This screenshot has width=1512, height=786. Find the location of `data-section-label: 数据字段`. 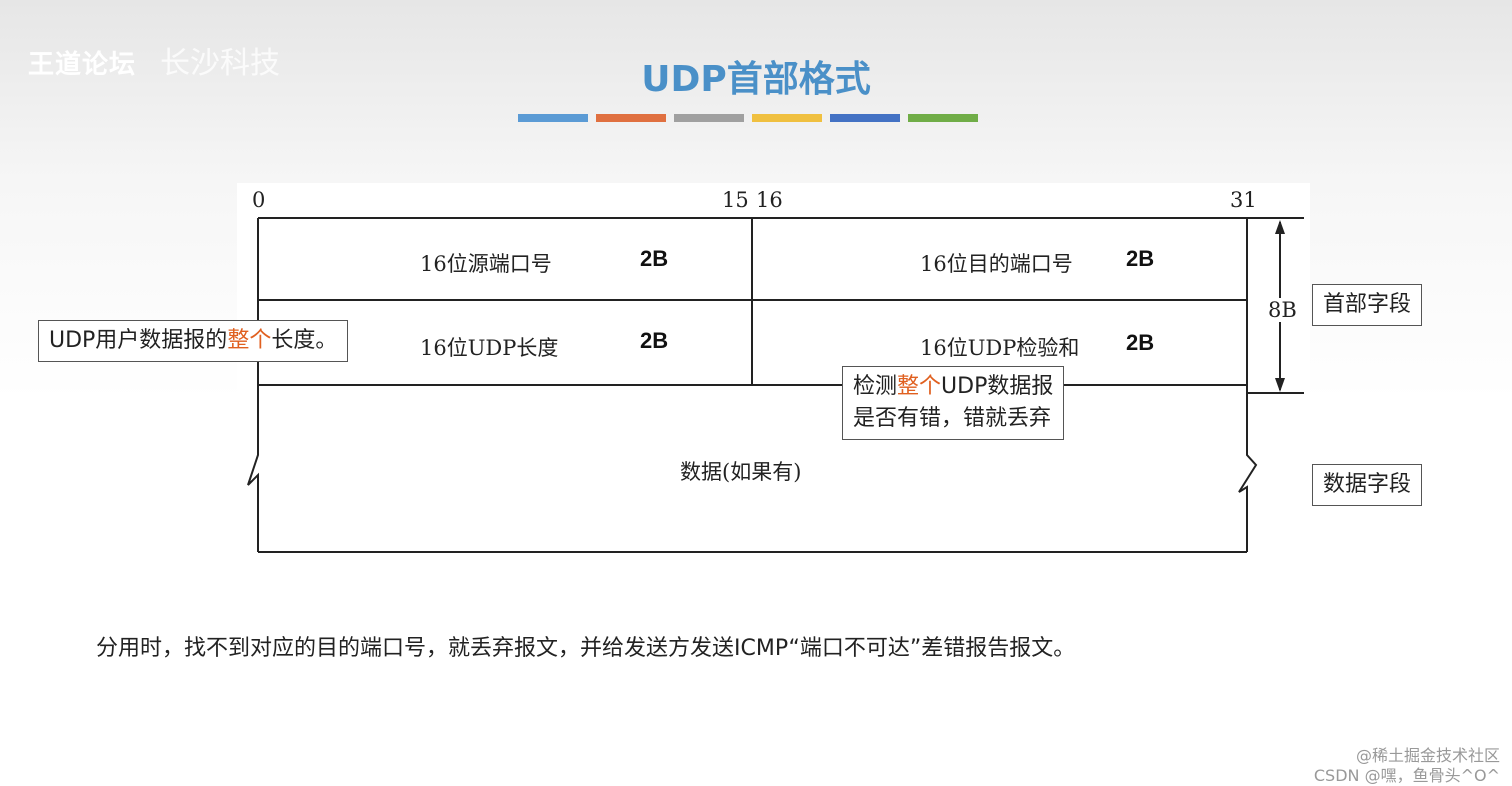

data-section-label: 数据字段 is located at coordinates (1367, 485).